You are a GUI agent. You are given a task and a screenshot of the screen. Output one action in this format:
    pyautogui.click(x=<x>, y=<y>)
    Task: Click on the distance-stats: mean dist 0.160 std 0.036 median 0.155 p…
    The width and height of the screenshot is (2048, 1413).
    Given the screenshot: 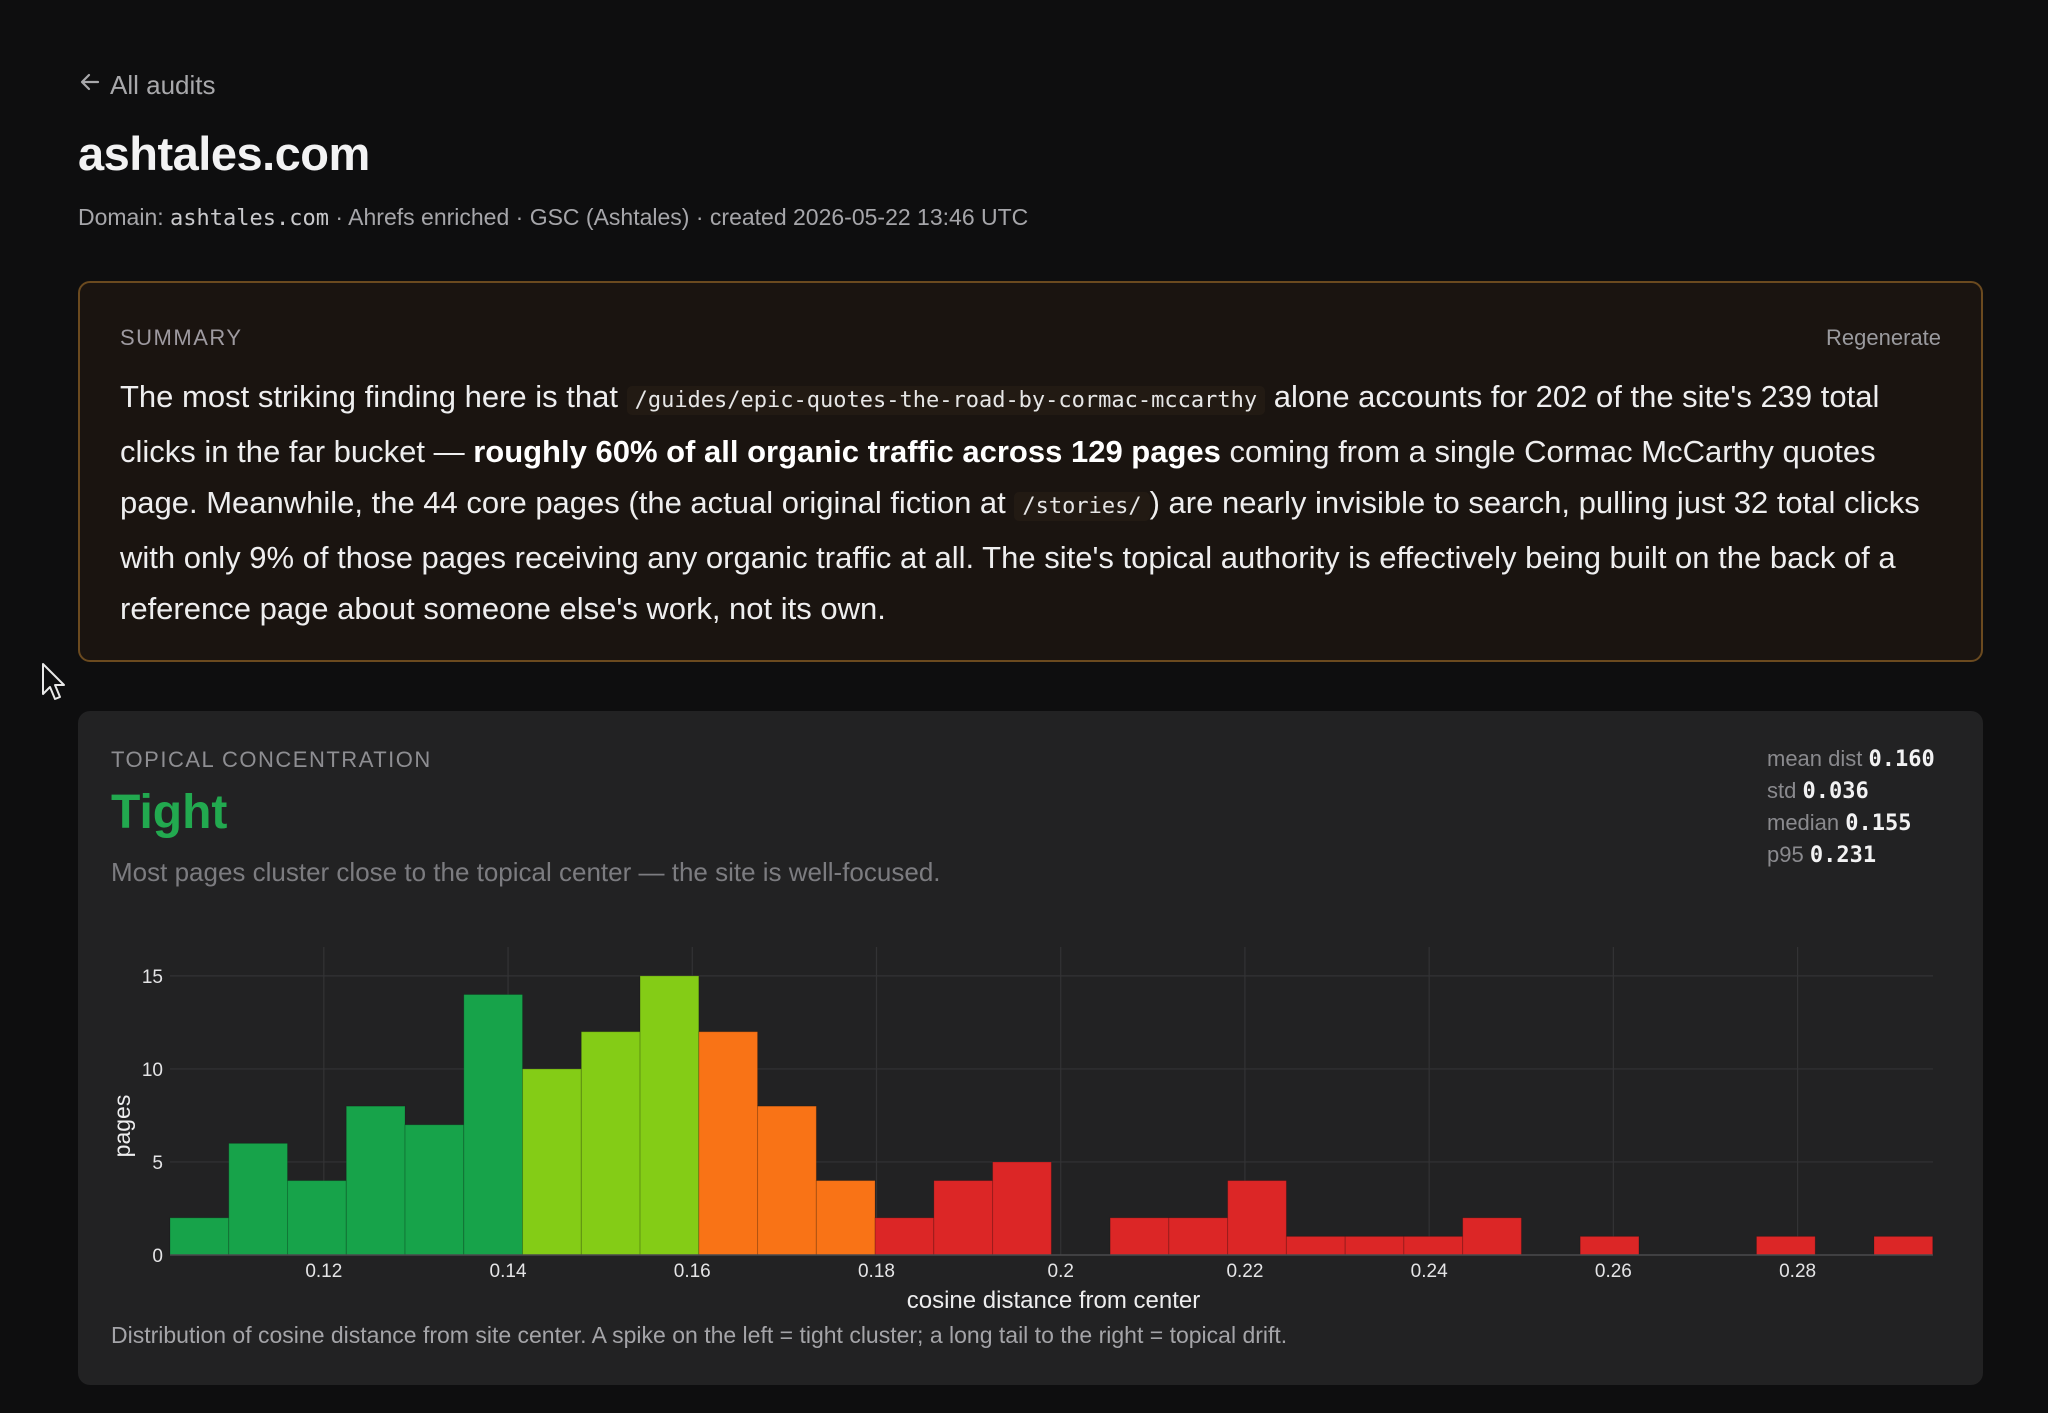 What is the action you would take?
    pyautogui.click(x=1851, y=807)
    